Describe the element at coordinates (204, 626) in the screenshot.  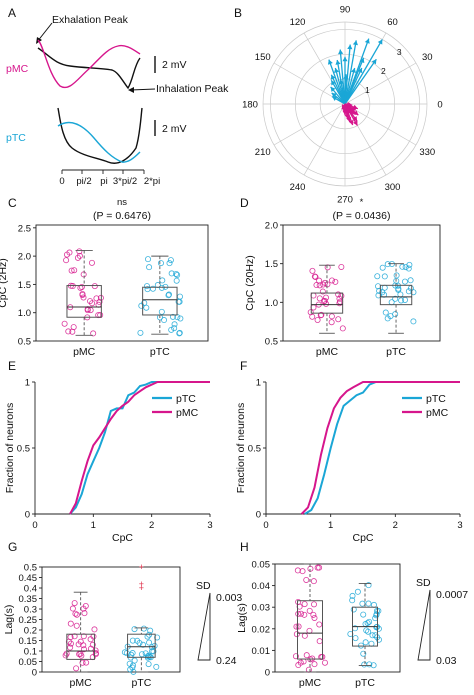
I see `sd-wedge` at that location.